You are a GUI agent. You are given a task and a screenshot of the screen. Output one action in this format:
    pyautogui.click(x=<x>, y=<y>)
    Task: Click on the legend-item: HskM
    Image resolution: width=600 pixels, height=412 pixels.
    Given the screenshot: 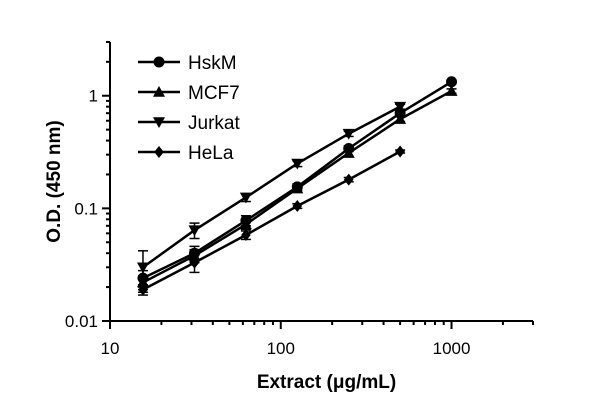 What is the action you would take?
    pyautogui.click(x=187, y=63)
    